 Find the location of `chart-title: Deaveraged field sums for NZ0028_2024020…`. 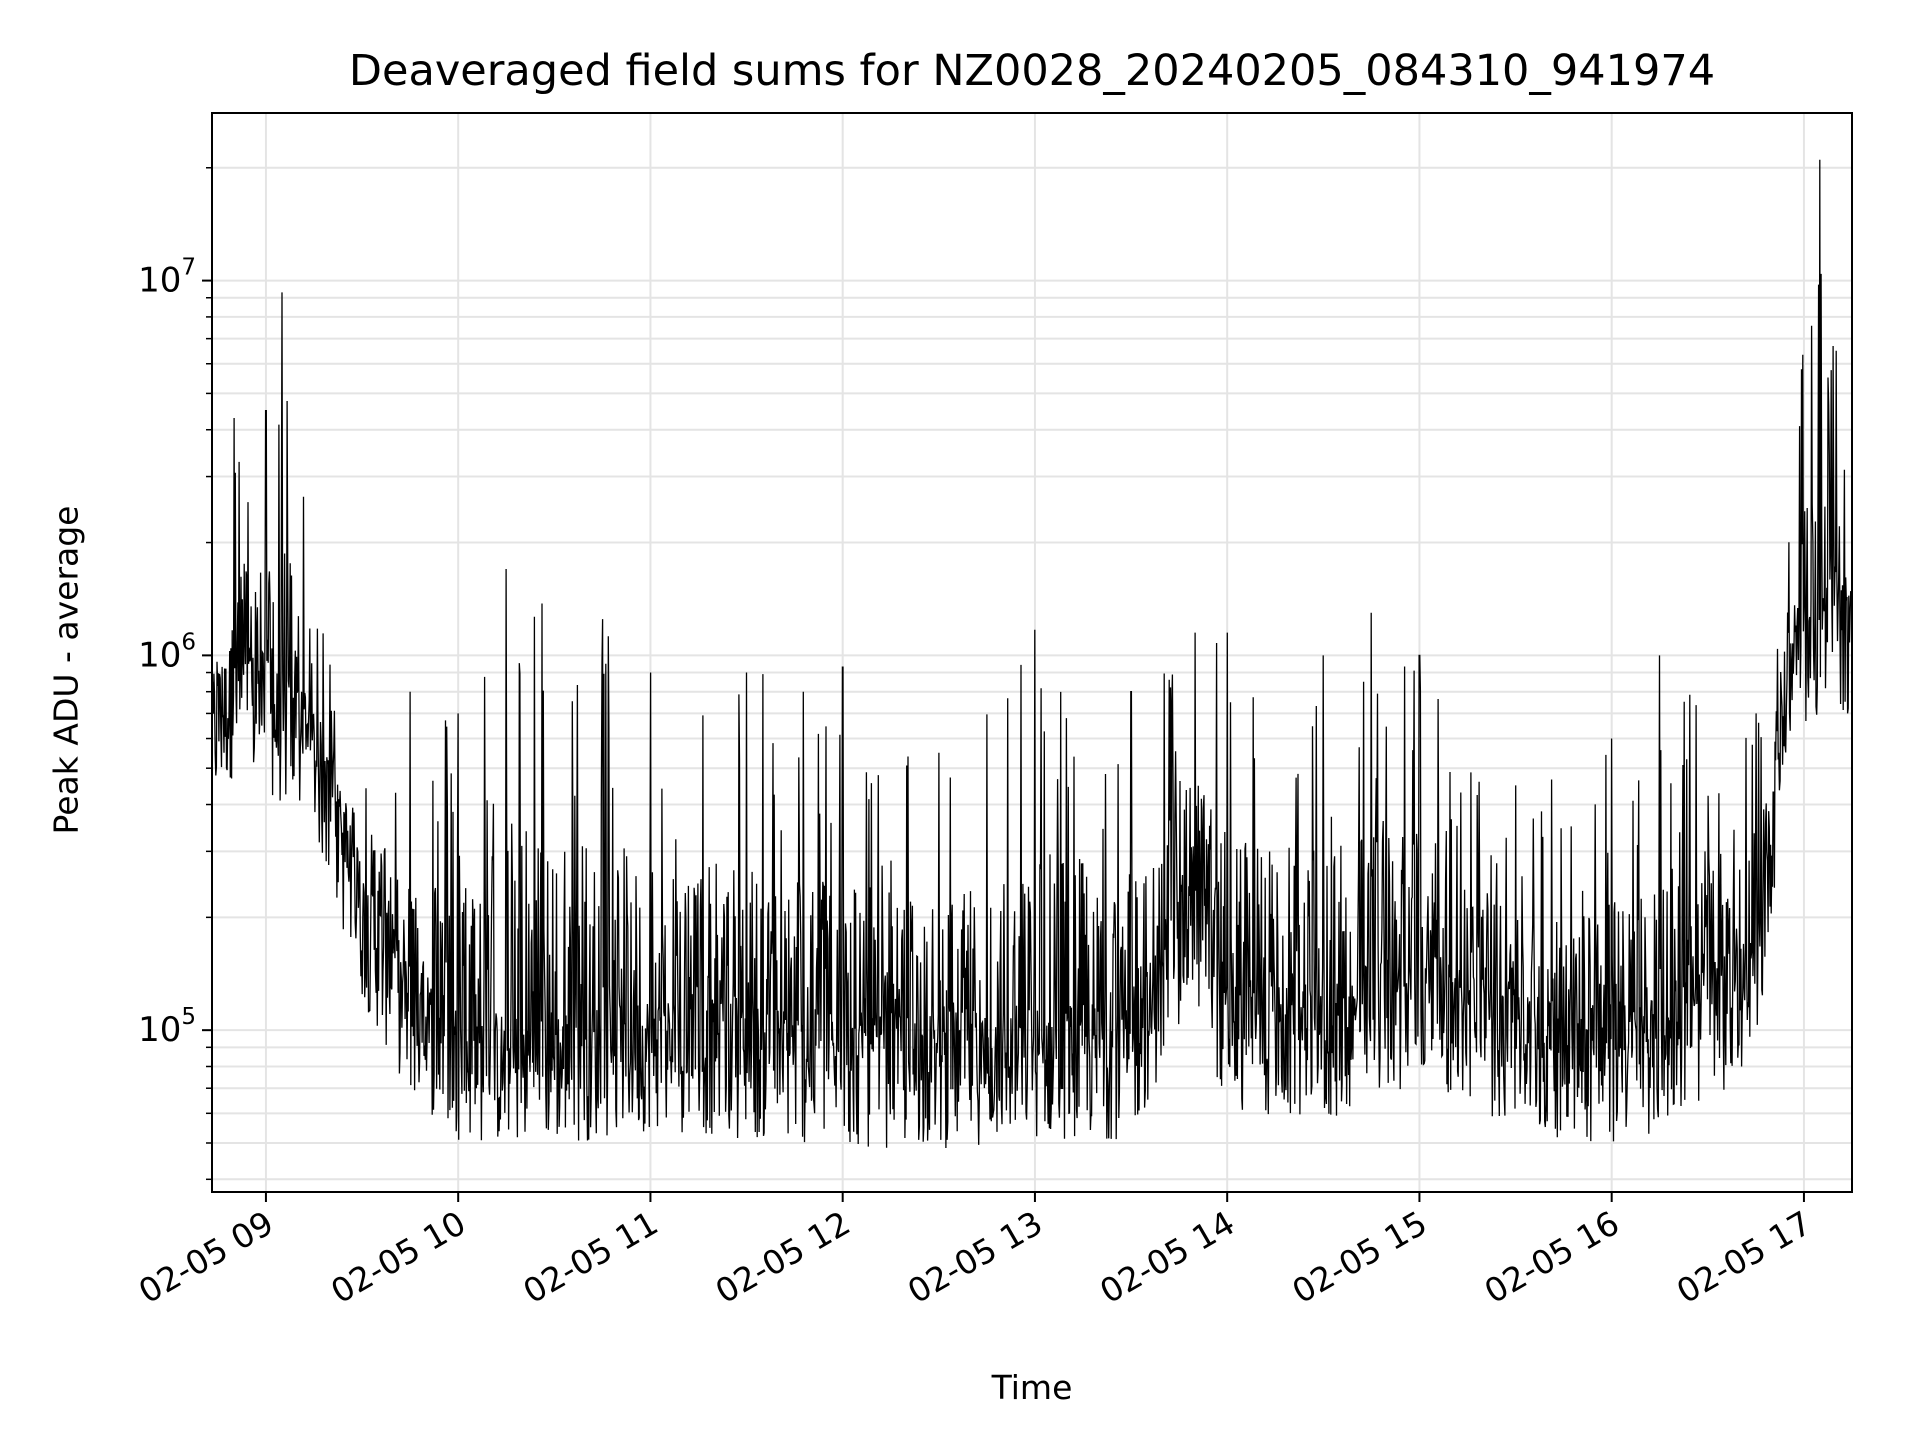

chart-title: Deaveraged field sums for NZ0028_2024020… is located at coordinates (1032, 71).